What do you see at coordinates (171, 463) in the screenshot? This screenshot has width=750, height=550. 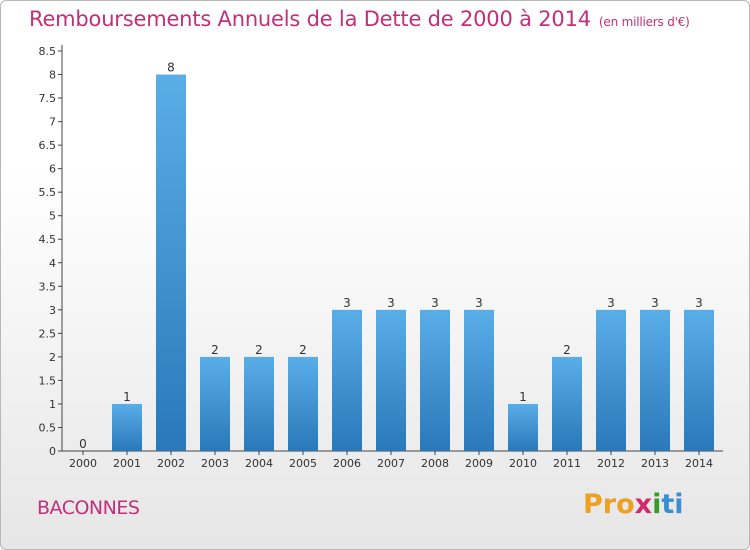 I see `x-tick-label: 2002` at bounding box center [171, 463].